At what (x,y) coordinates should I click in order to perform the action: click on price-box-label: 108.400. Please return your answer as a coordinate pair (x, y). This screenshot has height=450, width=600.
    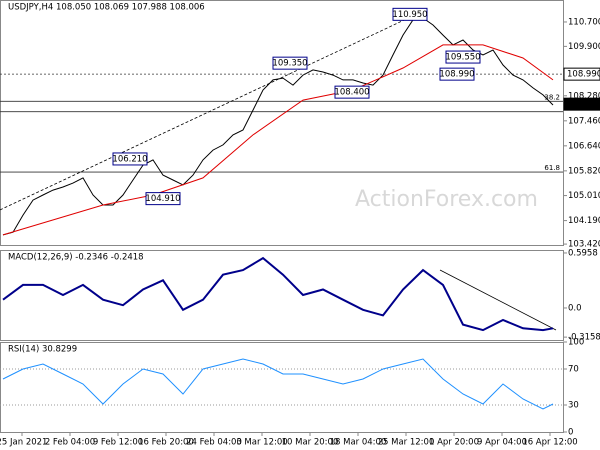
    Looking at the image, I should click on (351, 93).